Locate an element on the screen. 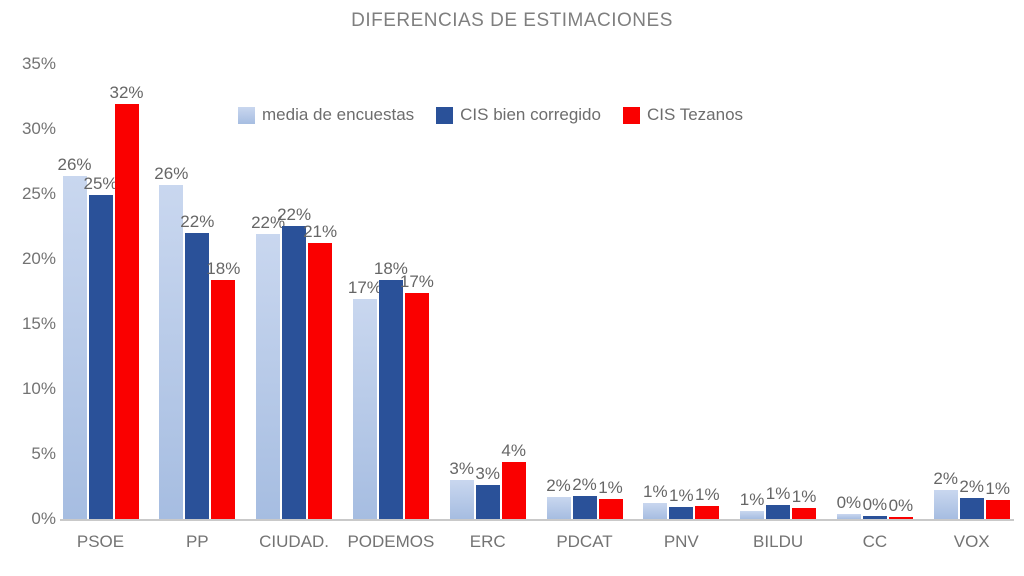 The width and height of the screenshot is (1024, 576). x-axis-category-label: PDCAT is located at coordinates (584, 541).